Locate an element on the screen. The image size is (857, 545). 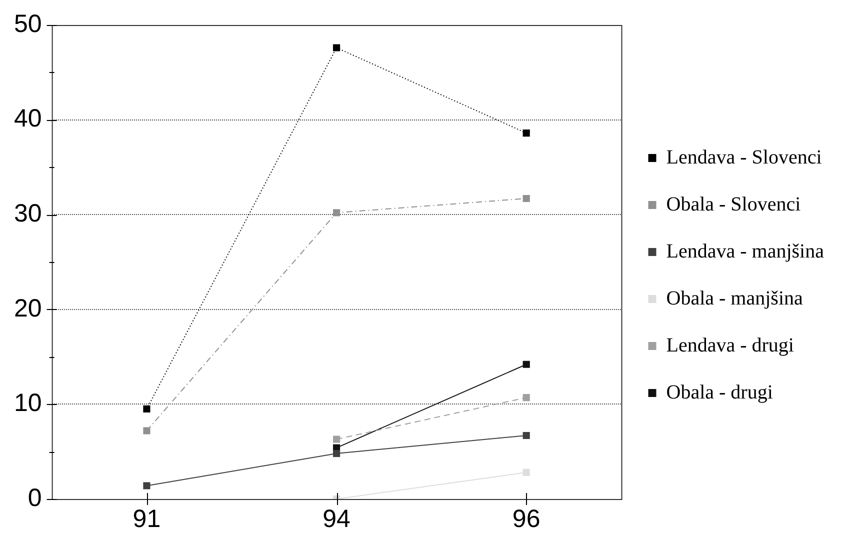
y-tick-label: 30 is located at coordinates (28, 213).